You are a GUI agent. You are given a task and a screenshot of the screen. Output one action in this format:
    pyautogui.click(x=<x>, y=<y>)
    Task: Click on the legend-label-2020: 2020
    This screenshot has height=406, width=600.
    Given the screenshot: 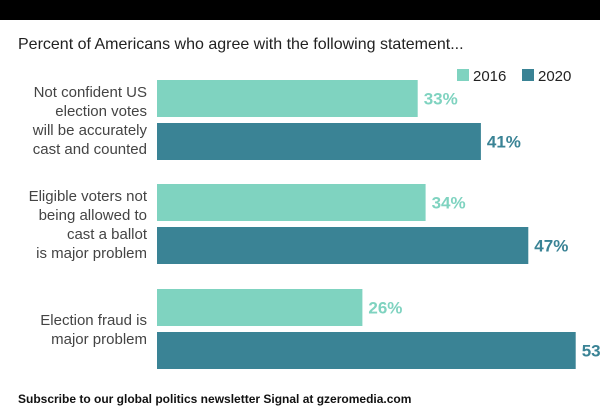 What is the action you would take?
    pyautogui.click(x=554, y=76)
    